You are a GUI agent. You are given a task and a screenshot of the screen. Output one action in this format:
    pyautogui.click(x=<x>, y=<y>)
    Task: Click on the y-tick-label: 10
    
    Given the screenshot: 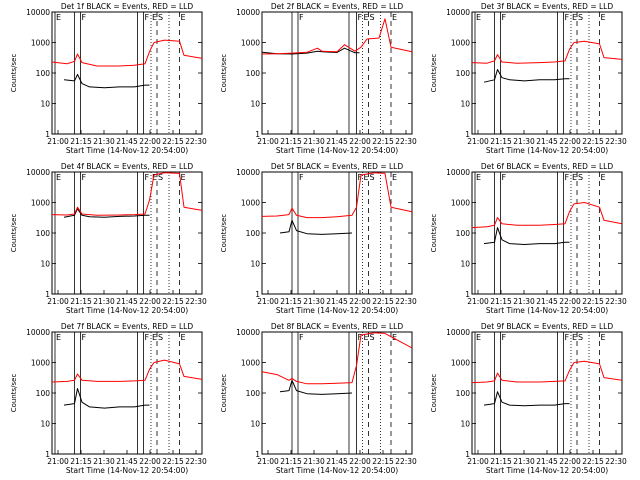 What is the action you would take?
    pyautogui.click(x=255, y=424)
    